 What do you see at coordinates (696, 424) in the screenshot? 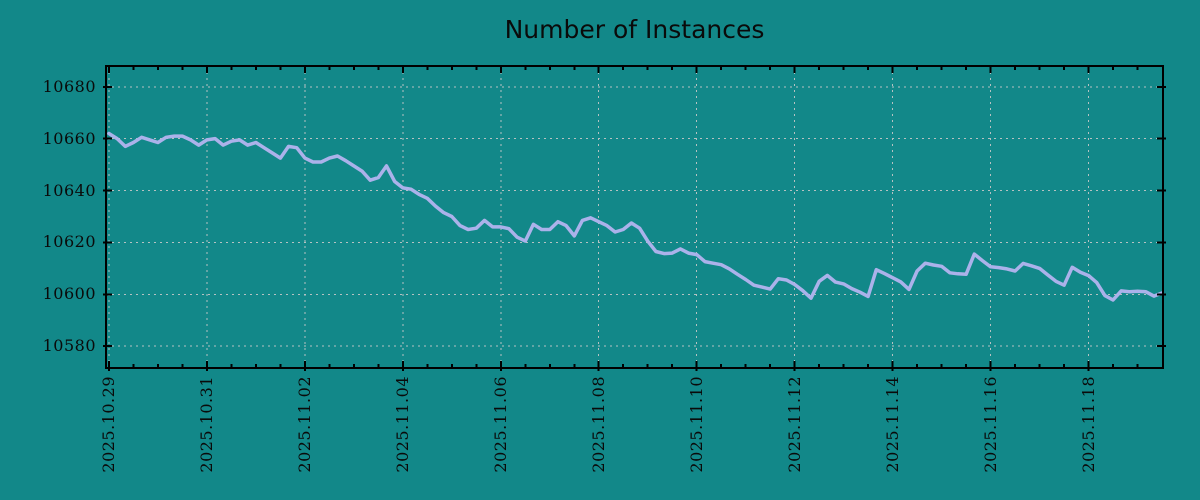
I see `x-axis-tick-label: 2025.11.10` at bounding box center [696, 424].